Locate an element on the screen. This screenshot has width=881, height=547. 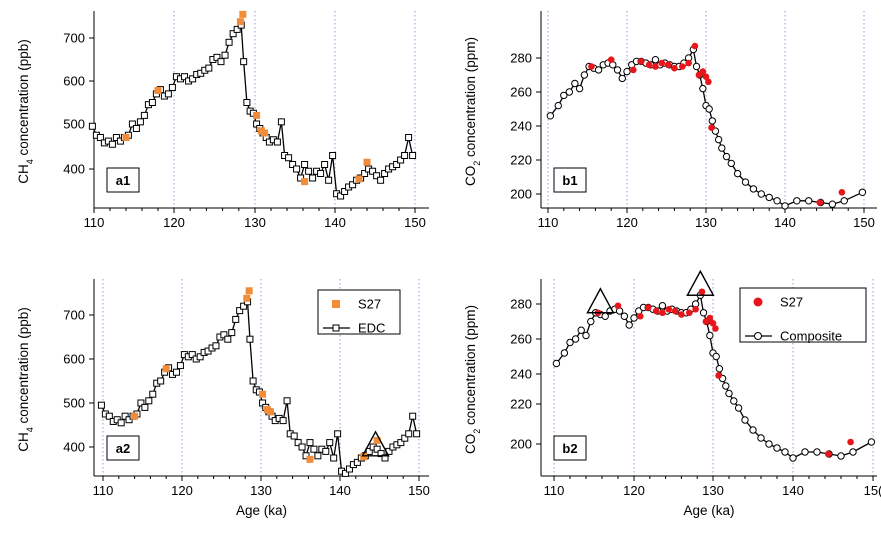
y-tick-label: 240 is located at coordinates (521, 126).